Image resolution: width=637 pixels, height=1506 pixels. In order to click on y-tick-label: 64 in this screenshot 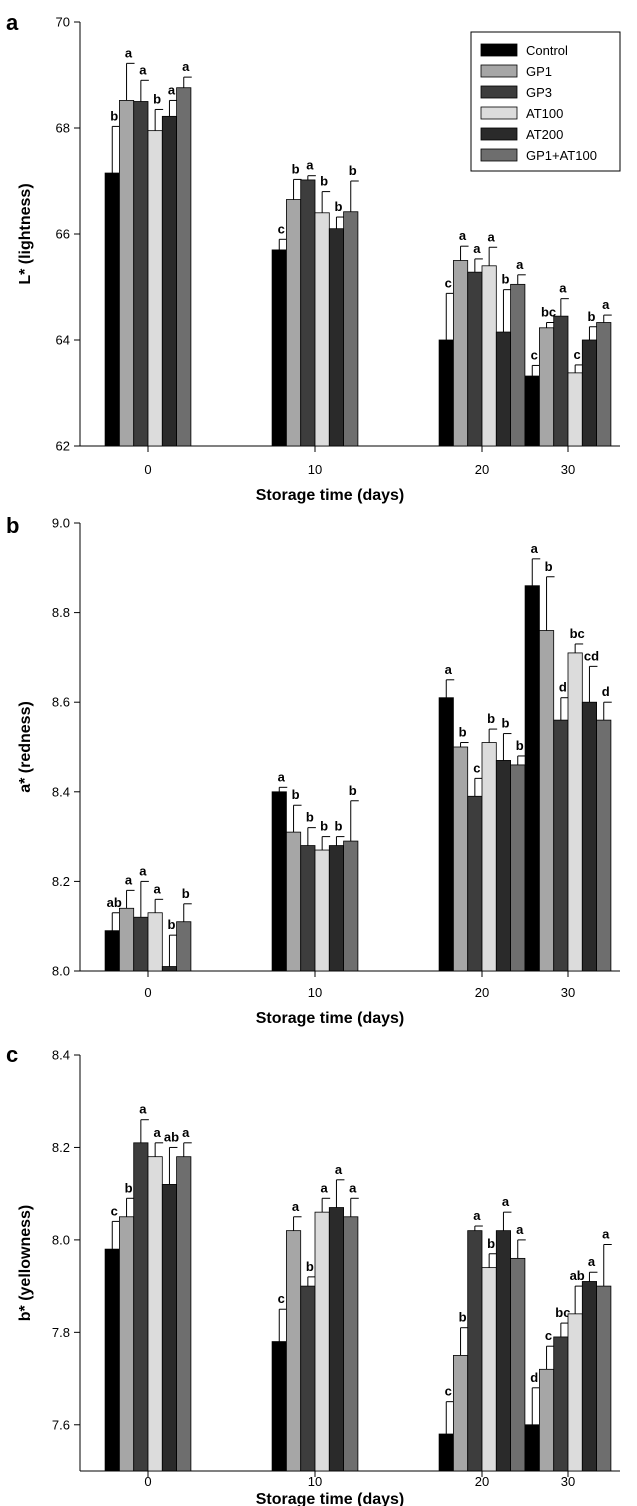, I will do `click(63, 340)`.